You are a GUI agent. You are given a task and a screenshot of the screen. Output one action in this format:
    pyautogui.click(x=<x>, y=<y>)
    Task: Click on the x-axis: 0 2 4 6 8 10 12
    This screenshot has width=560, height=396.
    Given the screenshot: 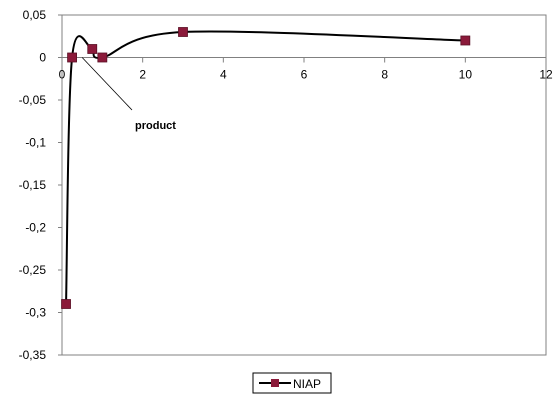 What is the action you would take?
    pyautogui.click(x=306, y=69)
    